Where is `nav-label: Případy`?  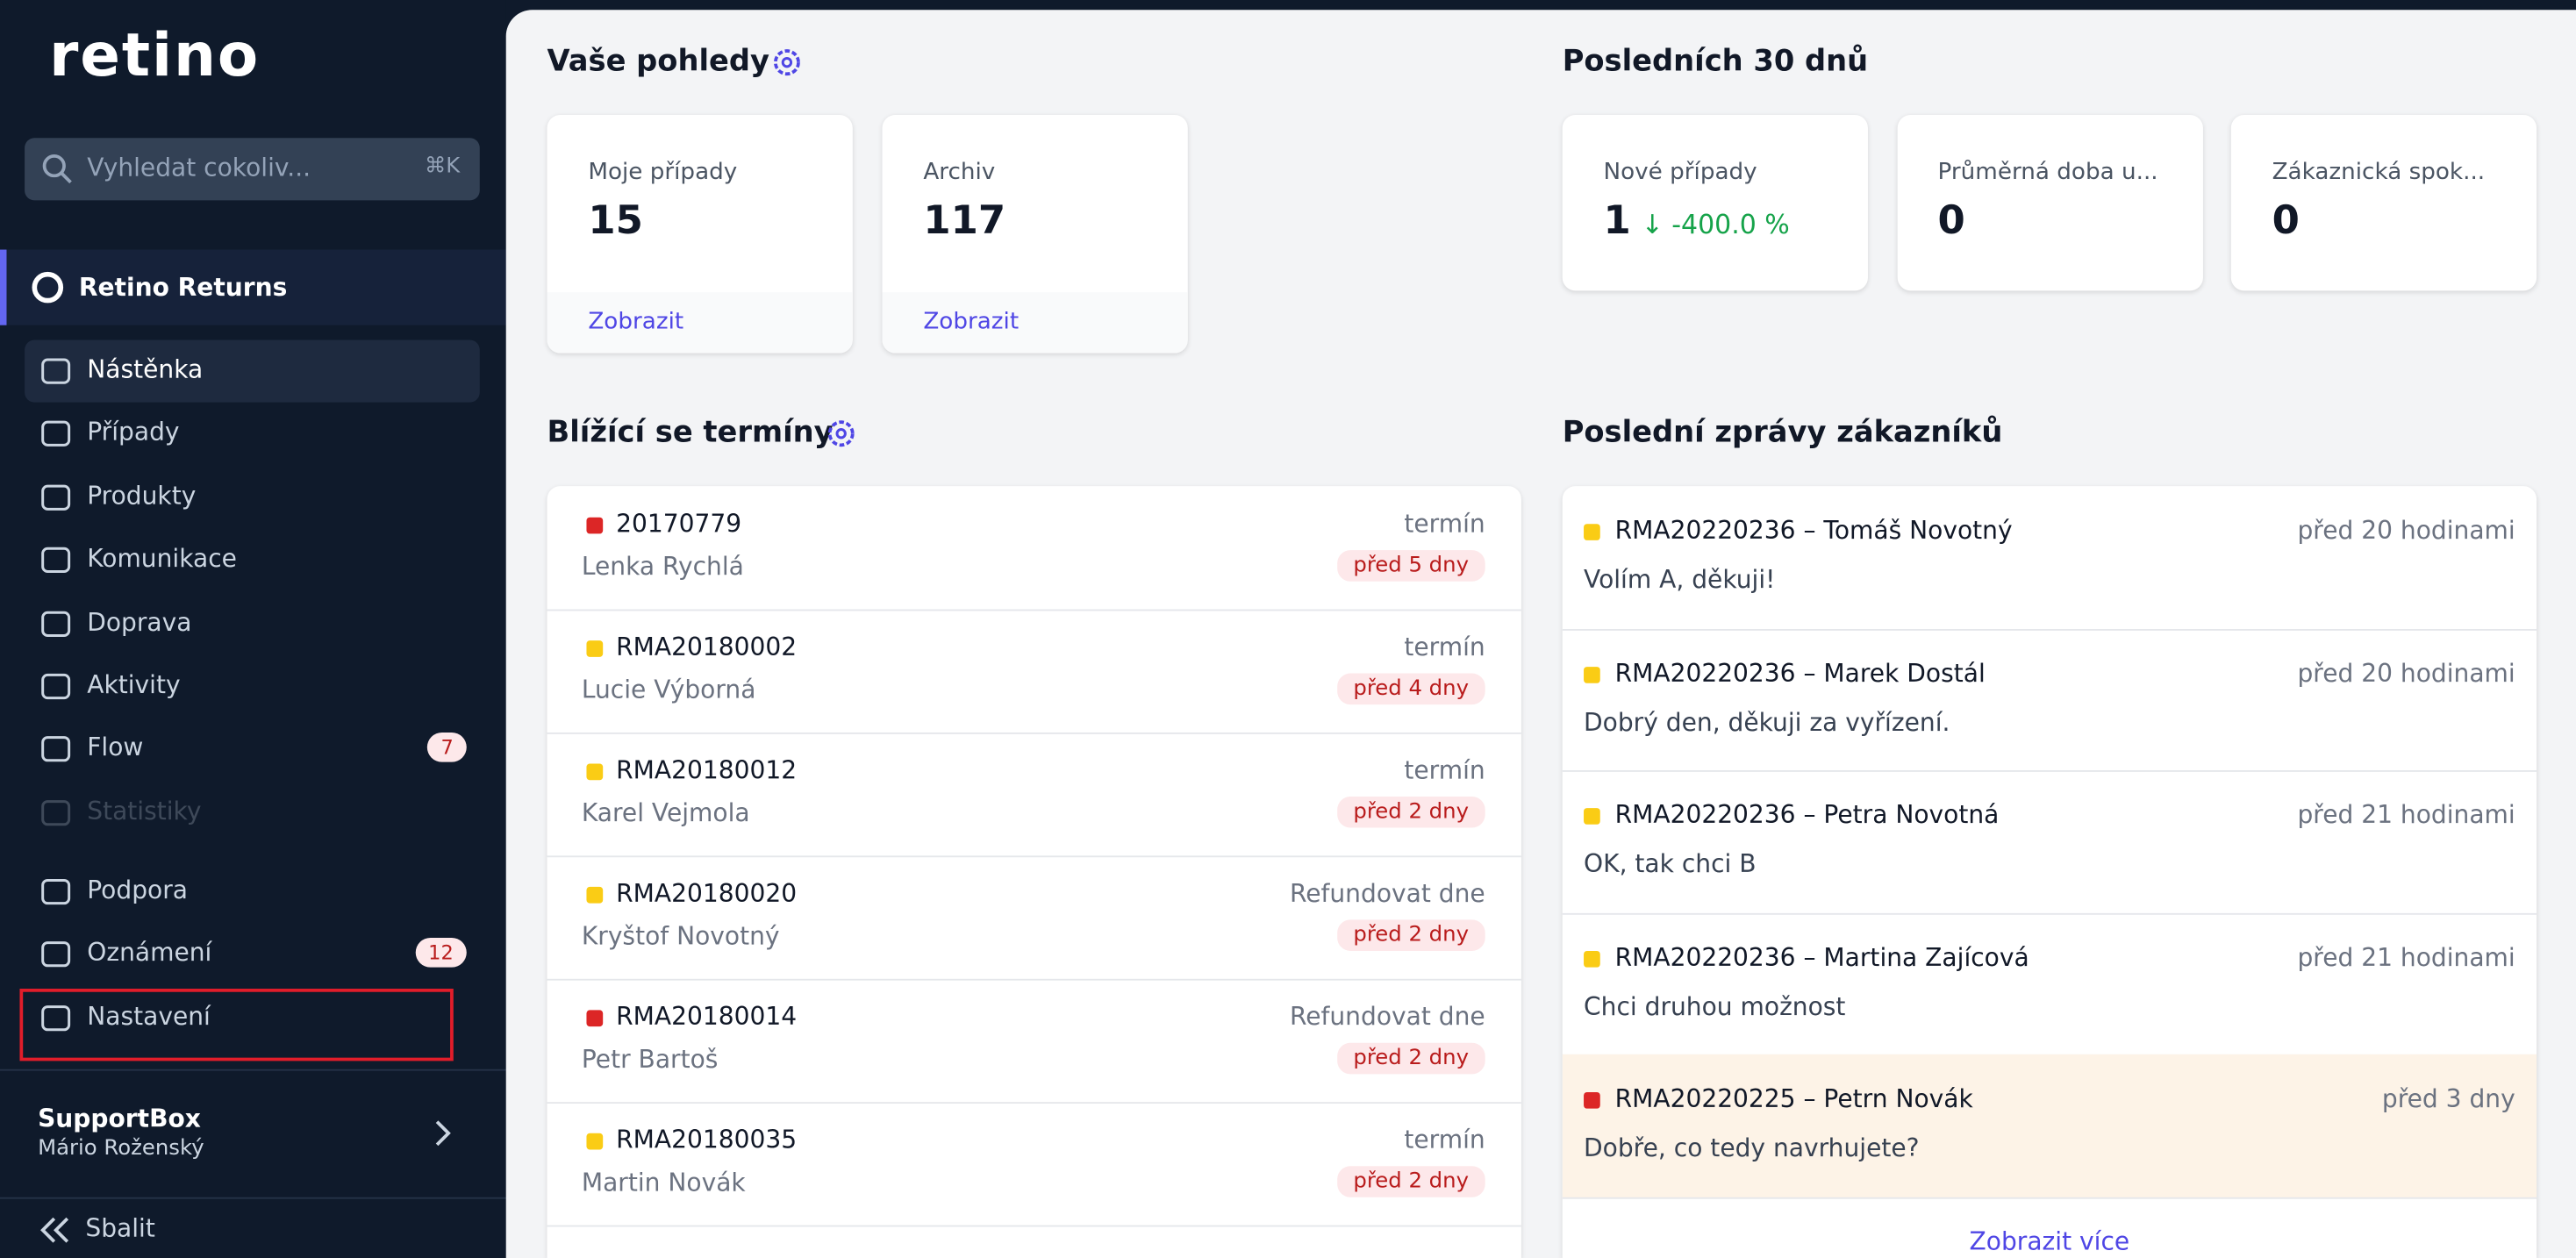
nav-label: Případy is located at coordinates (133, 433).